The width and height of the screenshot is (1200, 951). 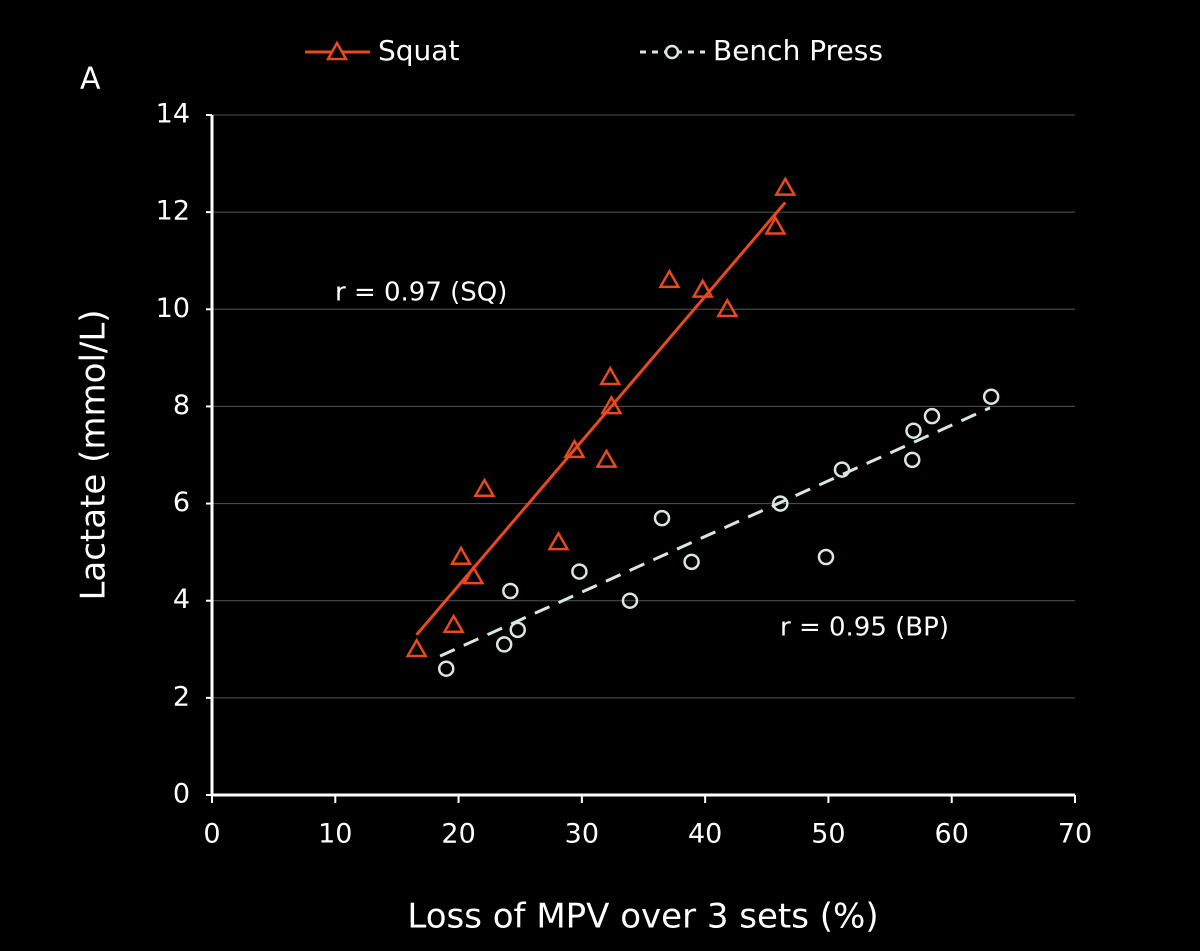 What do you see at coordinates (90, 79) in the screenshot?
I see `panel-label: A` at bounding box center [90, 79].